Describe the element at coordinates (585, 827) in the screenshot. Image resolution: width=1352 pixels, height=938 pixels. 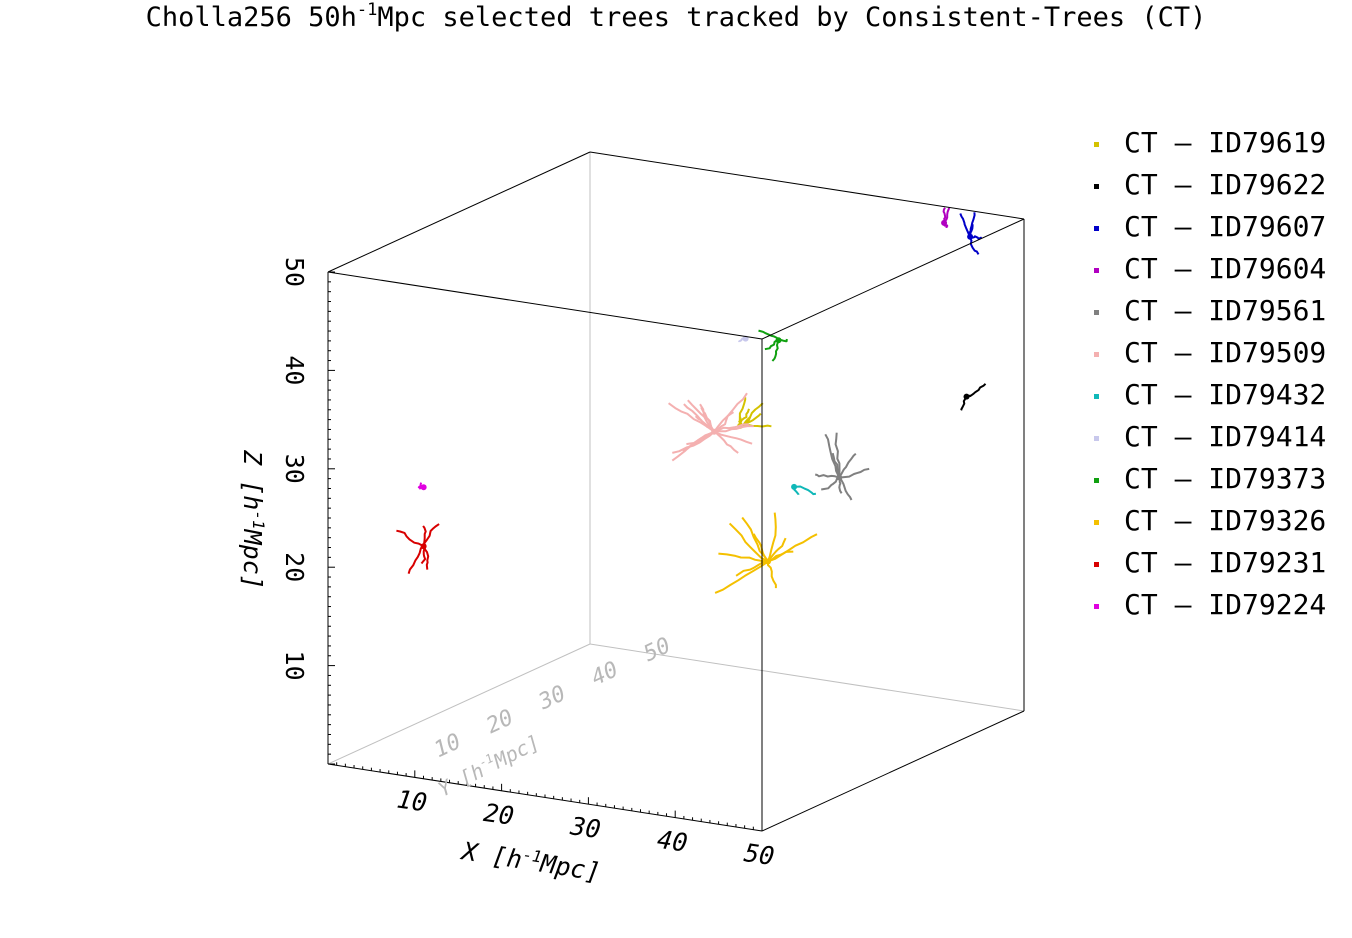
I see `x-tick-label: 30` at that location.